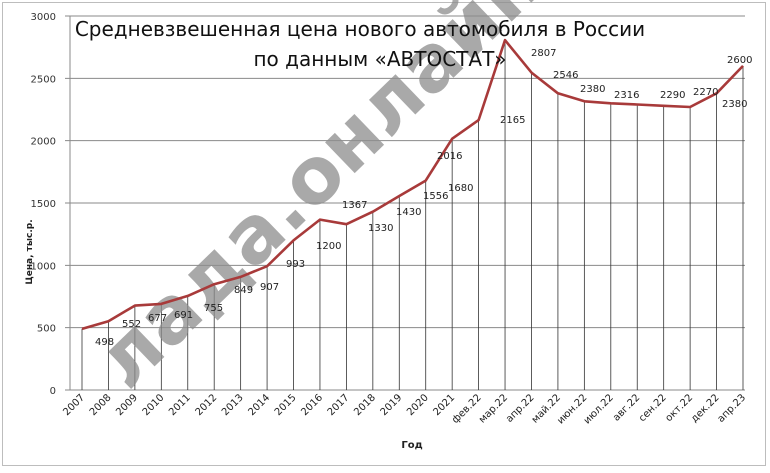 The height and width of the screenshot is (473, 770). What do you see at coordinates (565, 75) in the screenshot?
I see `data-label: 2546` at bounding box center [565, 75].